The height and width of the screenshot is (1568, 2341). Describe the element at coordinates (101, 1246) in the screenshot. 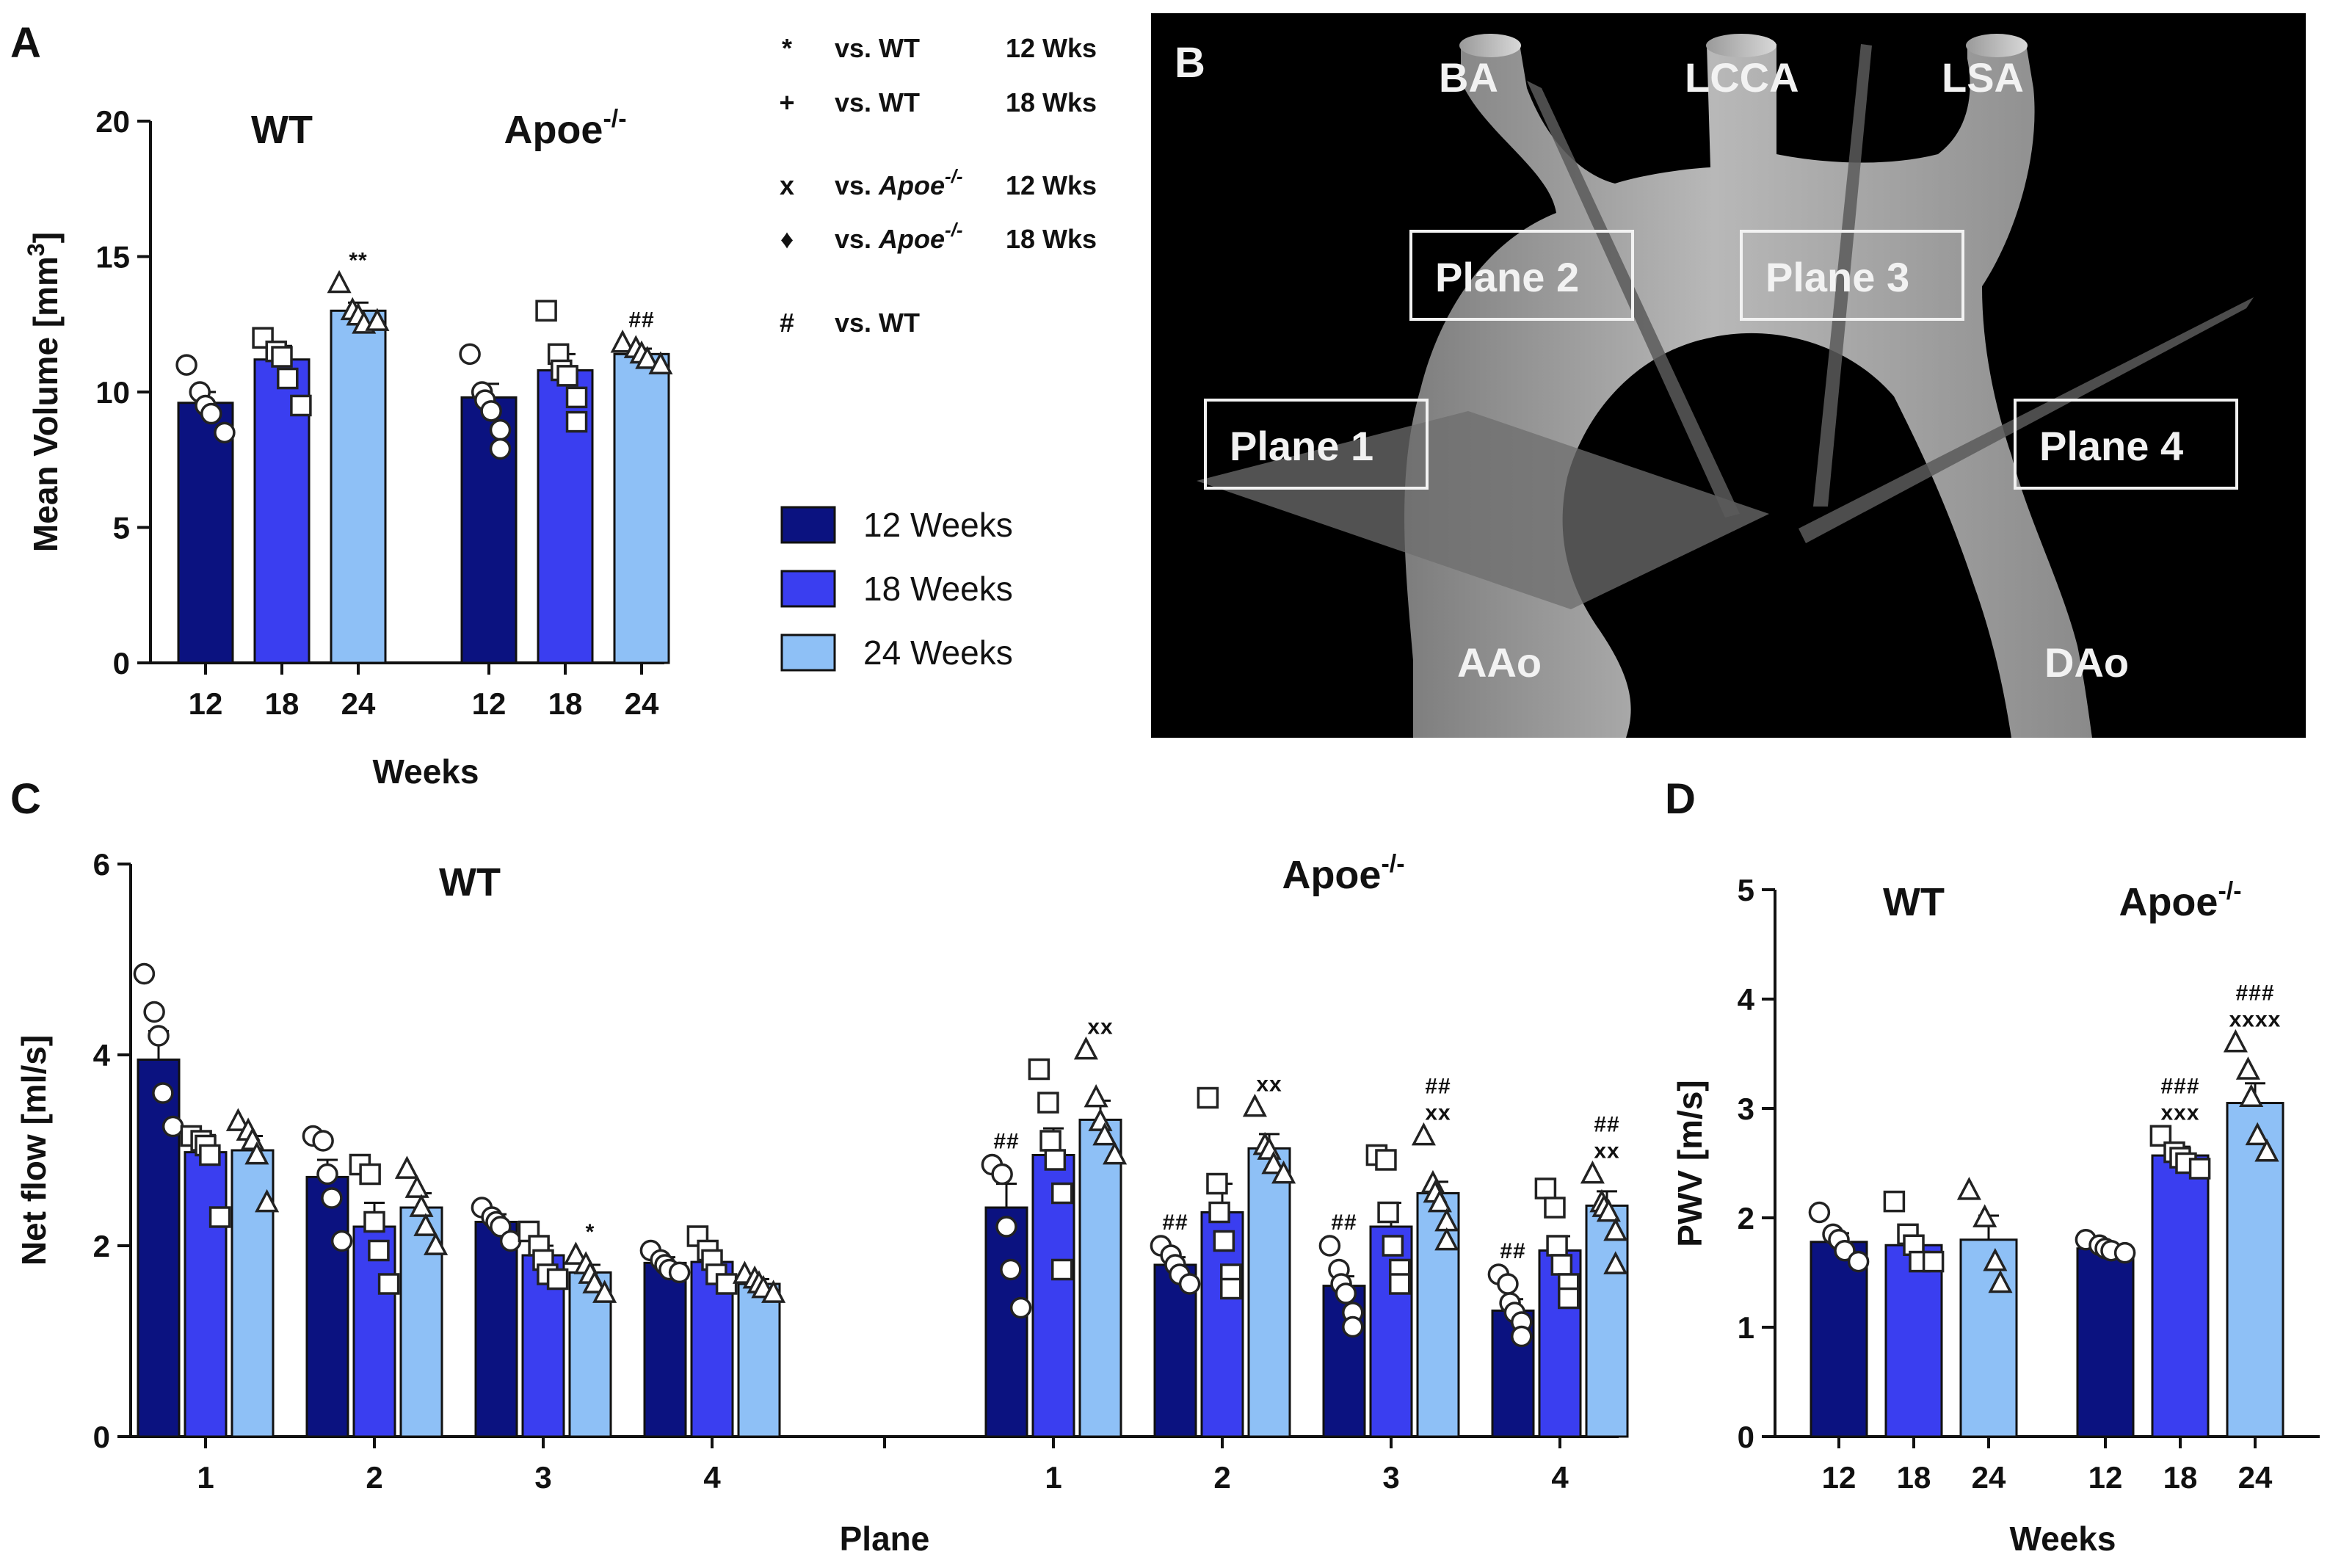

I see `panel-c-y-tick-label: 2` at that location.